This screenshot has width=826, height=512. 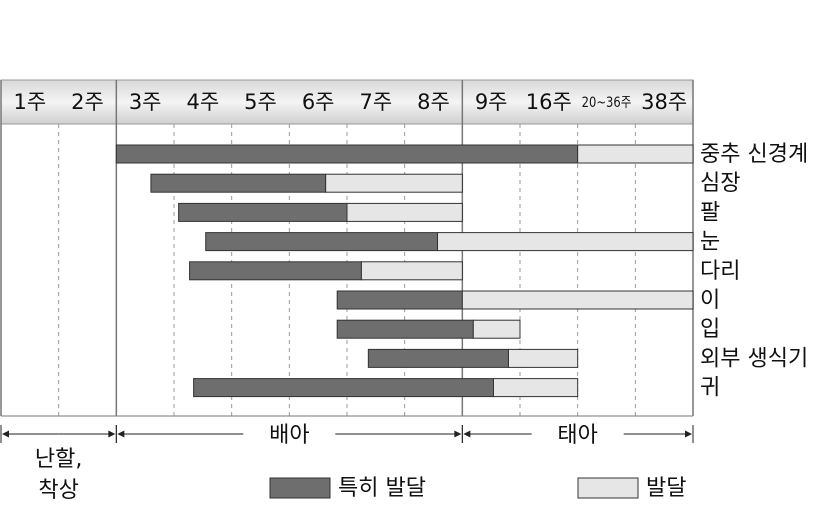 What do you see at coordinates (58, 490) in the screenshot?
I see `period-label: 착상` at bounding box center [58, 490].